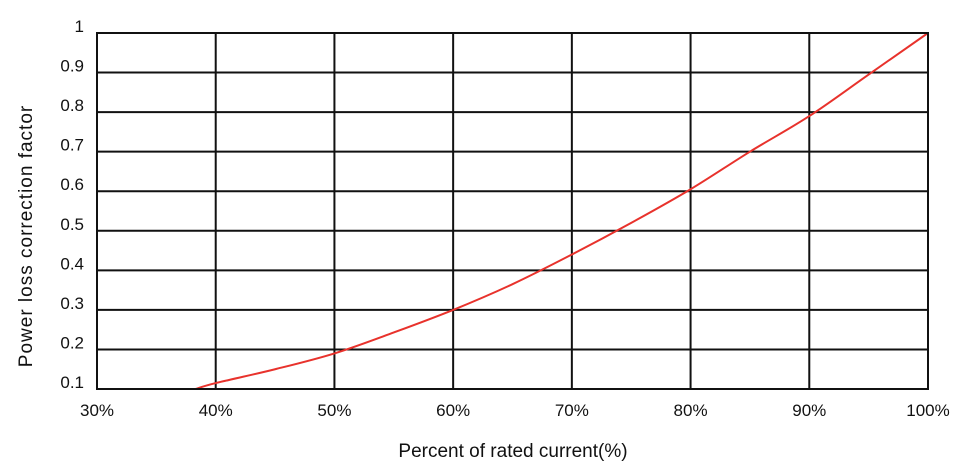 Image resolution: width=963 pixels, height=469 pixels. I want to click on x-axis-title: Percent of rated current(%), so click(512, 451).